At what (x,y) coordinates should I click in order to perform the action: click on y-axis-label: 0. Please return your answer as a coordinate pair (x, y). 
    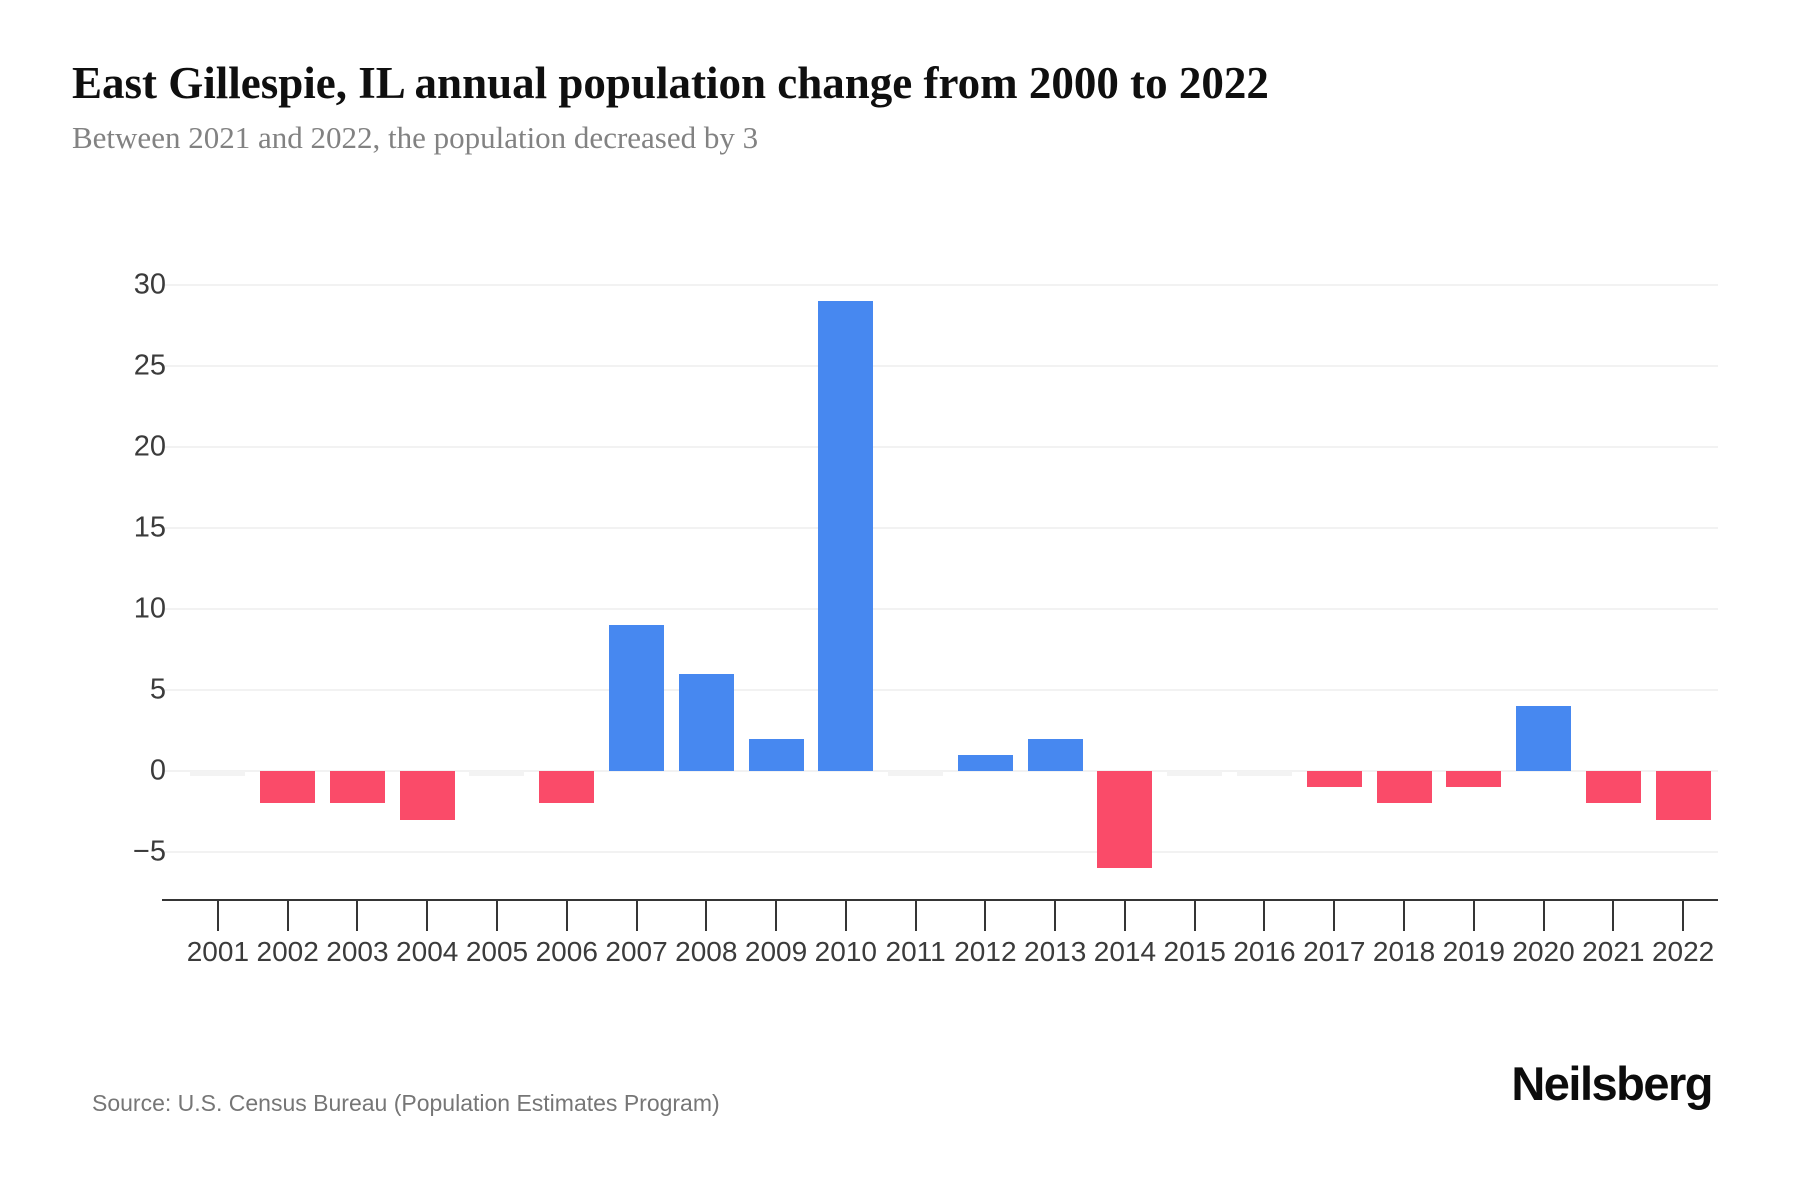
    Looking at the image, I should click on (157, 770).